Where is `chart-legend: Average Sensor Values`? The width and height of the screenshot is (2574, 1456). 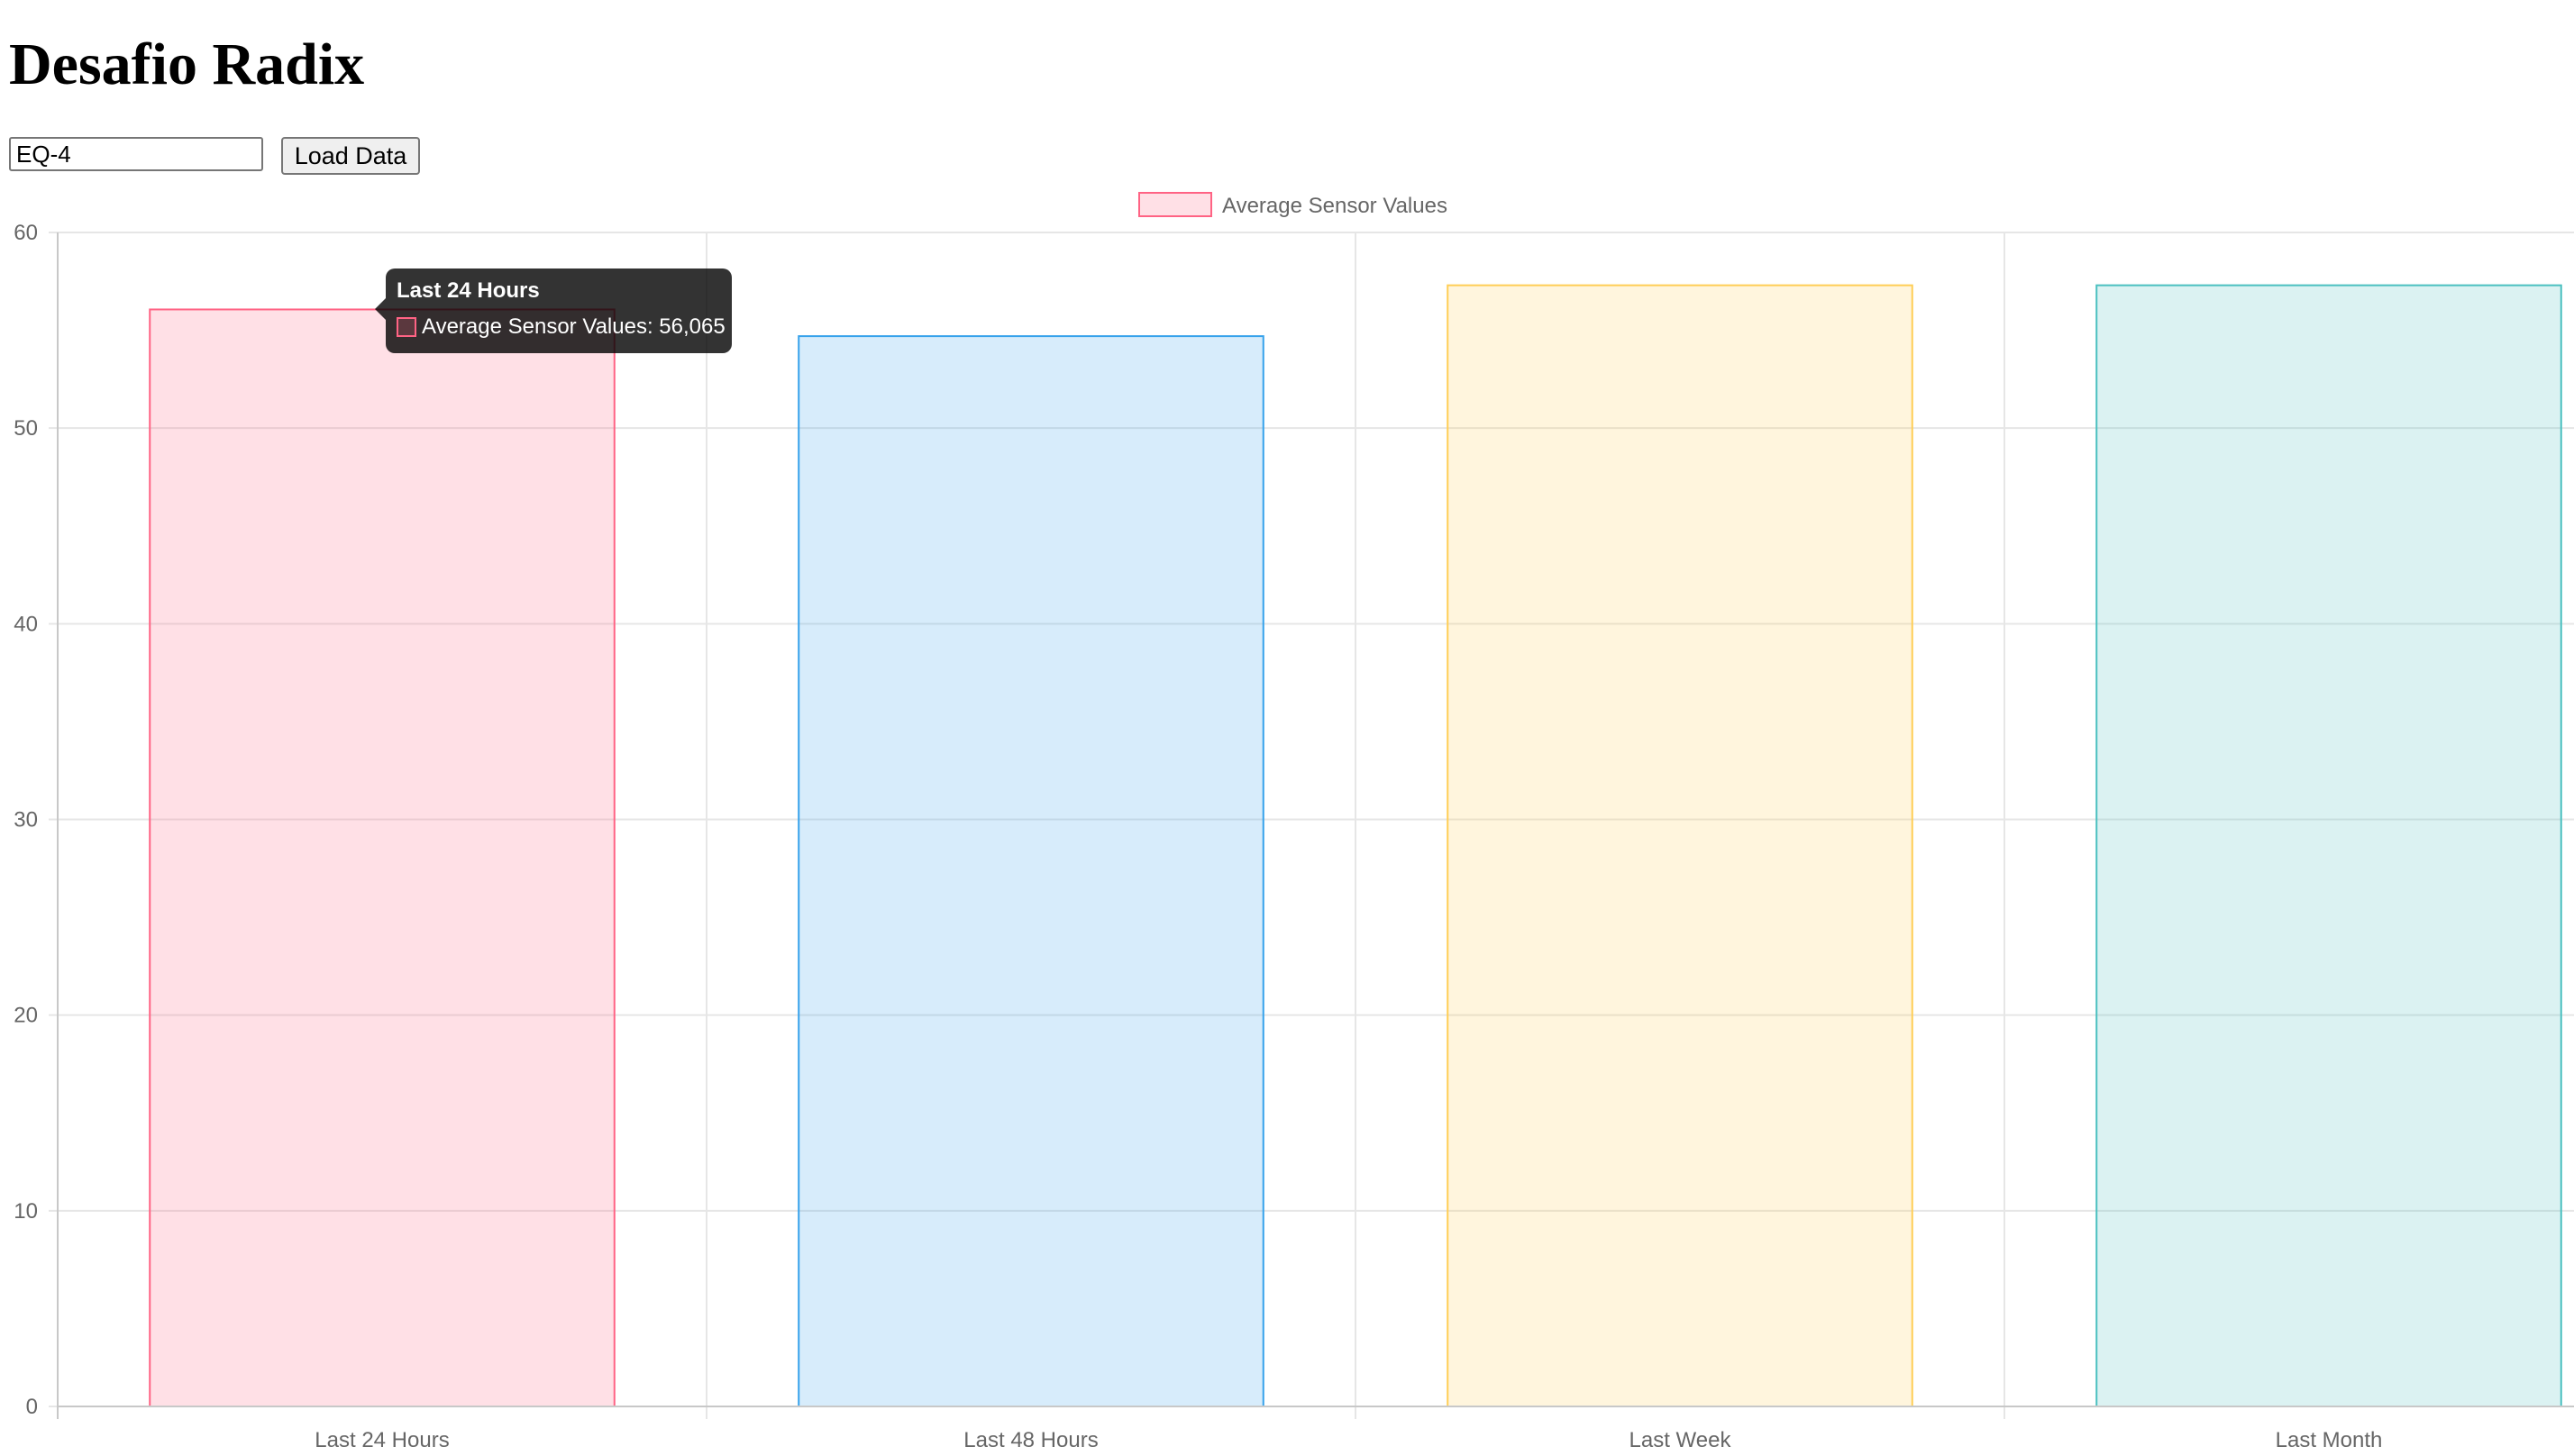
chart-legend: Average Sensor Values is located at coordinates (1292, 205).